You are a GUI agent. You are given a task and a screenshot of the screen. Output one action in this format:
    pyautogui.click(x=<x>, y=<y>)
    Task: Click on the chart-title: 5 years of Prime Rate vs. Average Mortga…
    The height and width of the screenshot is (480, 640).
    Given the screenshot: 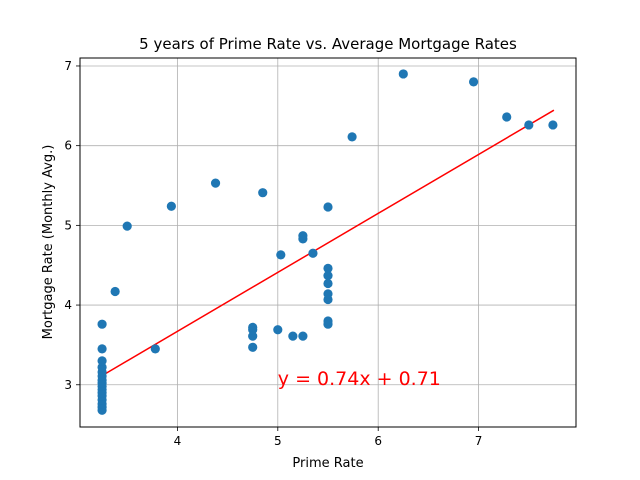 What is the action you would take?
    pyautogui.click(x=328, y=44)
    